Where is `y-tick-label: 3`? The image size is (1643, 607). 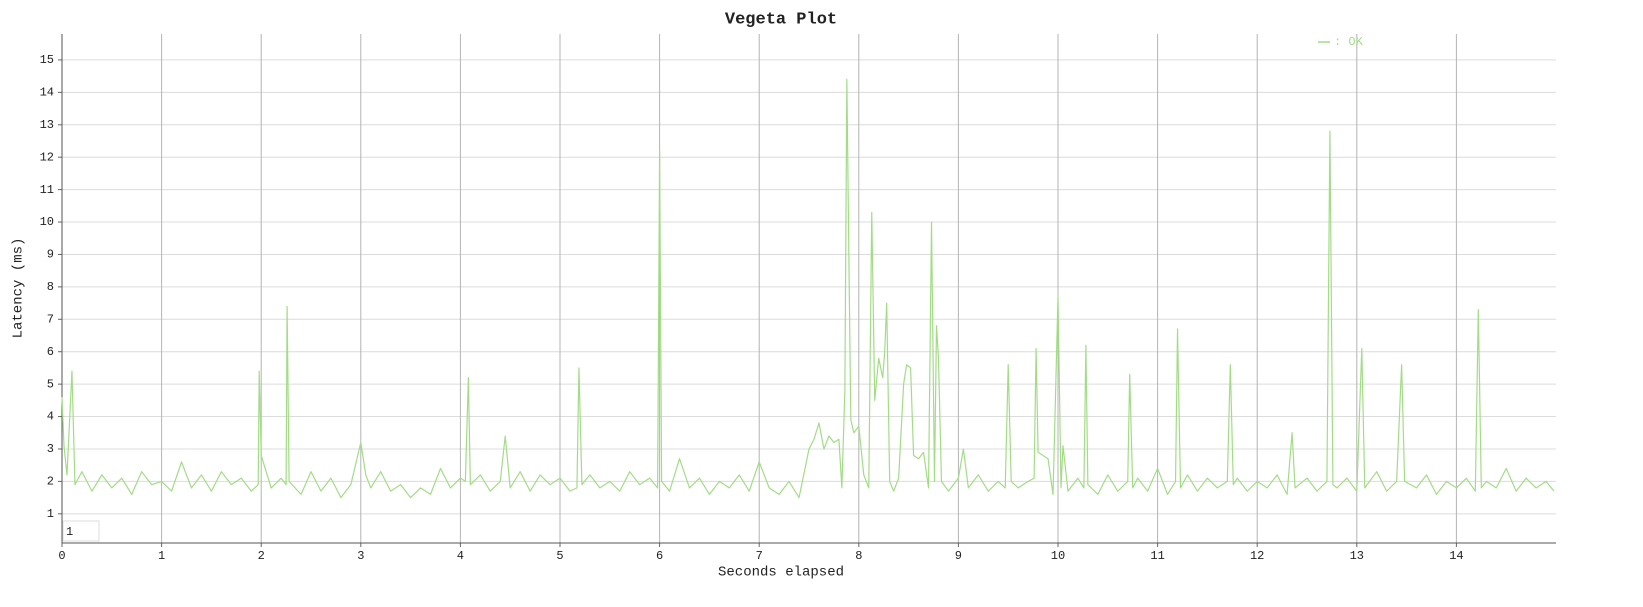 y-tick-label: 3 is located at coordinates (50, 449).